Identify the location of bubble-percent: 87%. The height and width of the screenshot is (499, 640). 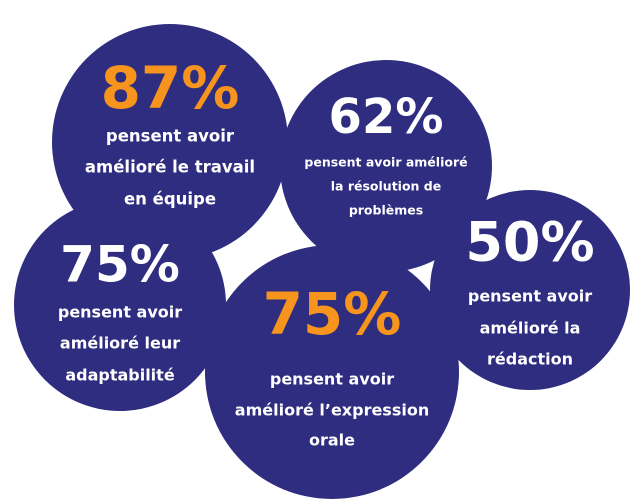
(170, 88).